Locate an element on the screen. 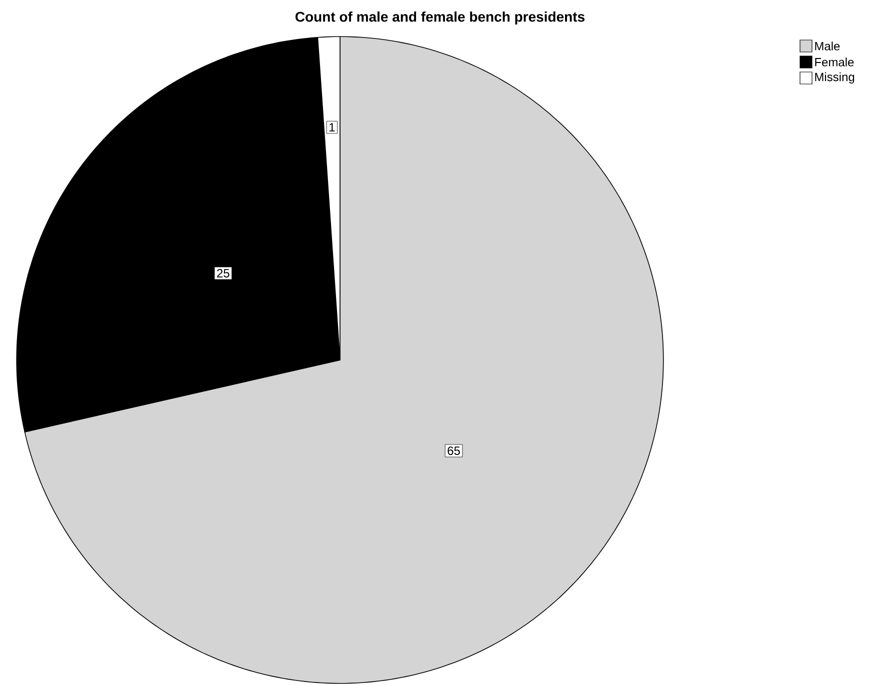 The width and height of the screenshot is (875, 686). chart-title: Count of male and female bench presidents is located at coordinates (440, 18).